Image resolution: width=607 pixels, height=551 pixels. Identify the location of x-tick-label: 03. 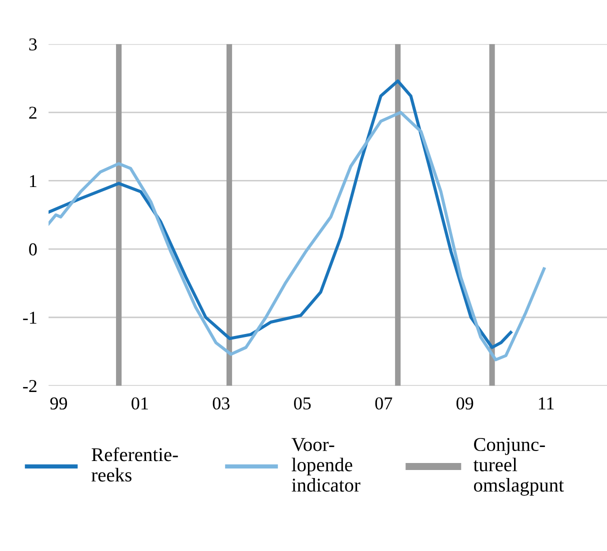
(221, 403).